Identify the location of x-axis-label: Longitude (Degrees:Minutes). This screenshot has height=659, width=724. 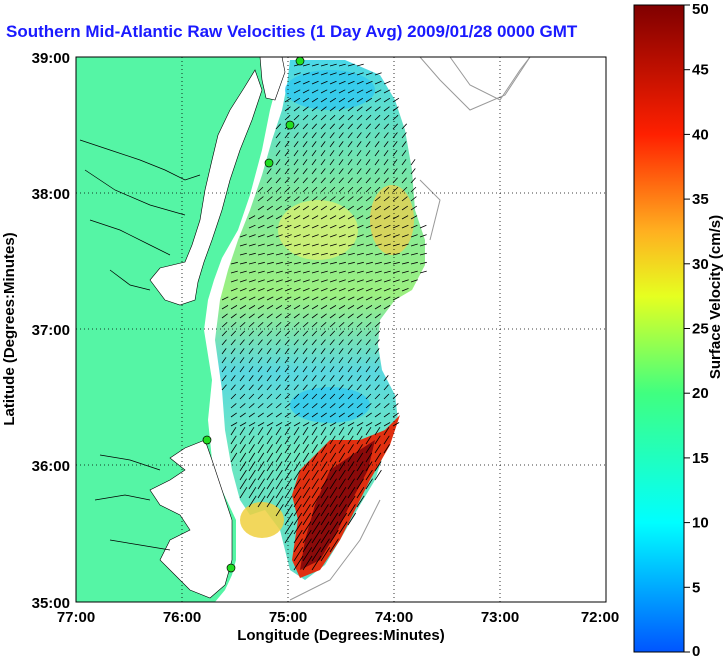
(341, 635).